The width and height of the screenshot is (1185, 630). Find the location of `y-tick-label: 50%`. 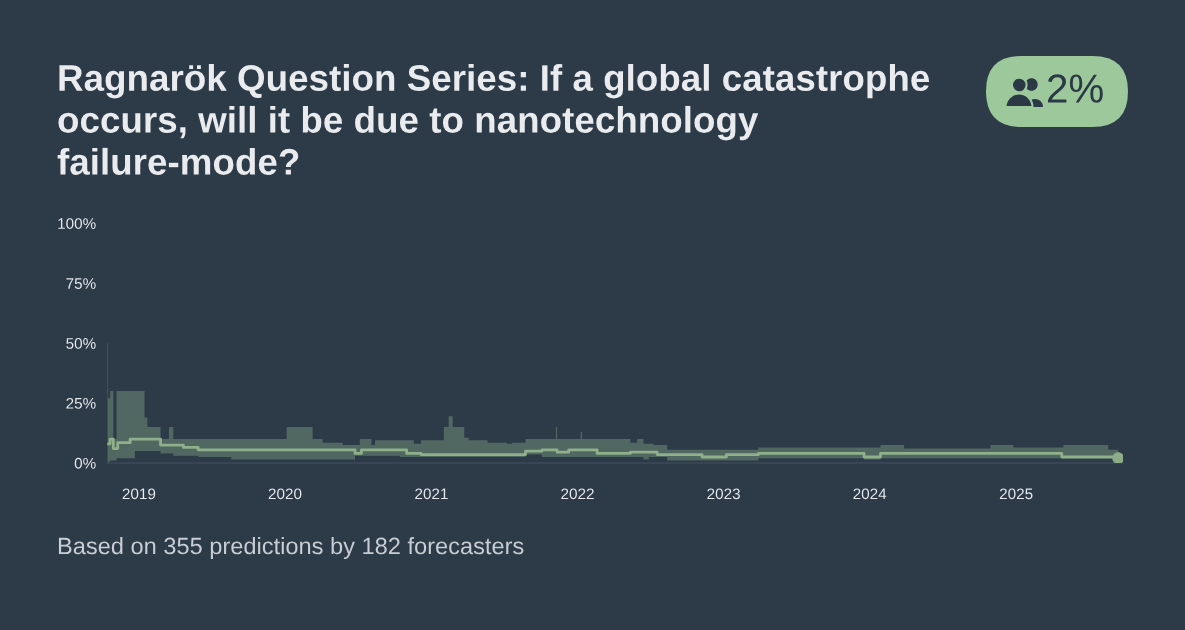

y-tick-label: 50% is located at coordinates (81, 343).